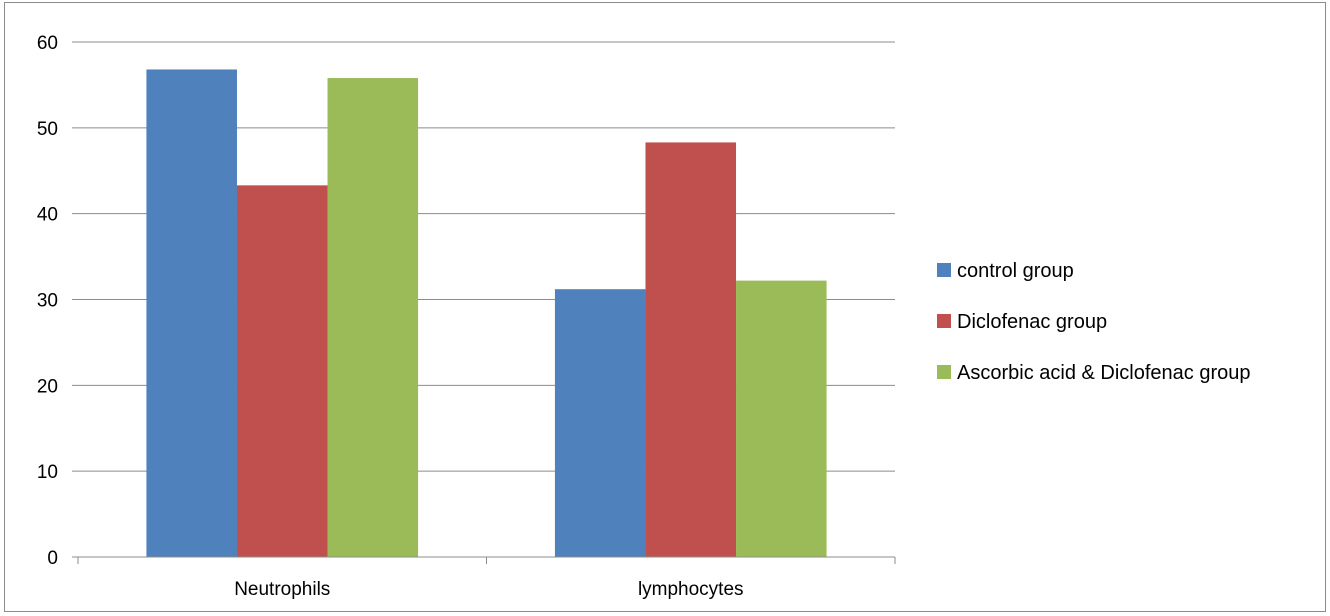  Describe the element at coordinates (47, 215) in the screenshot. I see `y-tick-label-4: 40` at that location.